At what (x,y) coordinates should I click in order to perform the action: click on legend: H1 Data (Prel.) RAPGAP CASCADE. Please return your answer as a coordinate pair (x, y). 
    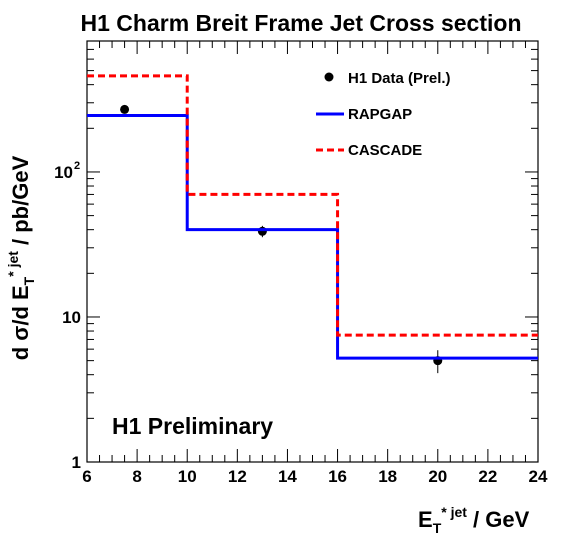
    Looking at the image, I should click on (383, 114).